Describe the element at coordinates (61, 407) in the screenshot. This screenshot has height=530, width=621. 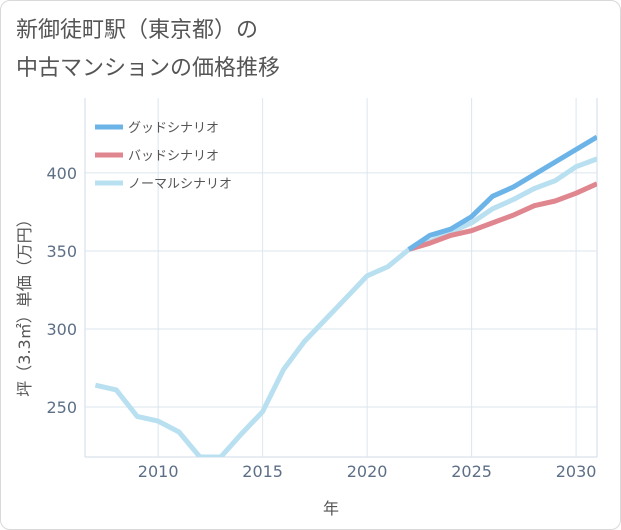
I see `y-tick-label: 250` at that location.